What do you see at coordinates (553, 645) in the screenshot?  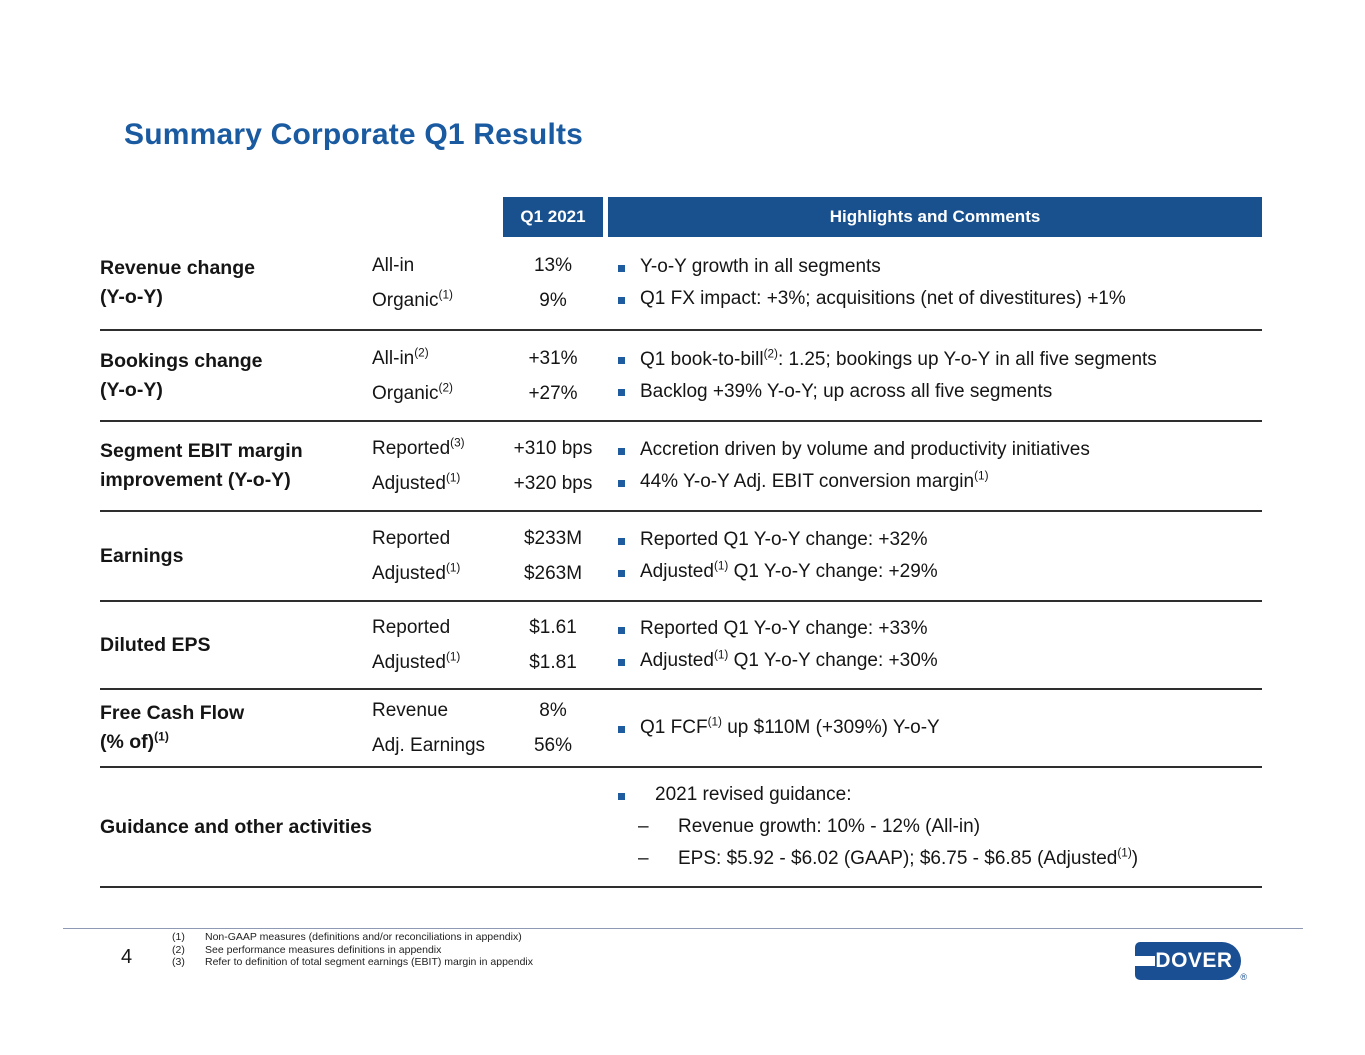 I see `row-metric-values: $1.61 $1.81` at bounding box center [553, 645].